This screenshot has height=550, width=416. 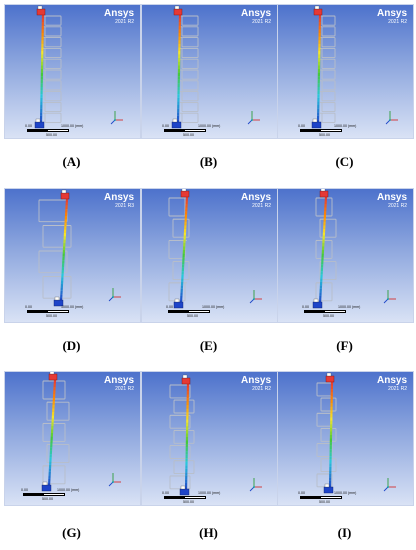 What do you see at coordinates (208, 532) in the screenshot?
I see `panel-caption: (H)` at bounding box center [208, 532].